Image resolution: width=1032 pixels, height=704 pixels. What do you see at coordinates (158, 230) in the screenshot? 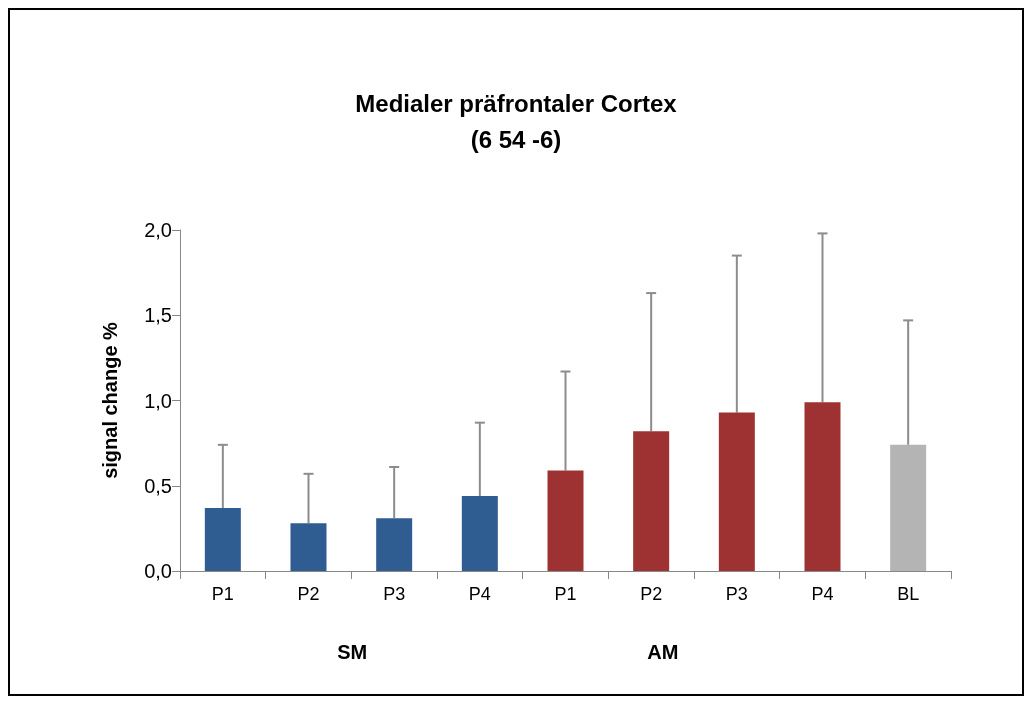
I see `y-tick-label: 2,0` at bounding box center [158, 230].